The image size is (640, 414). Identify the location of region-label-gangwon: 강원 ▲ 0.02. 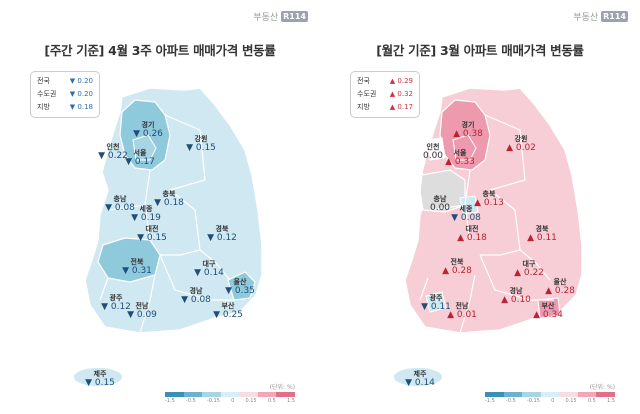
(521, 144).